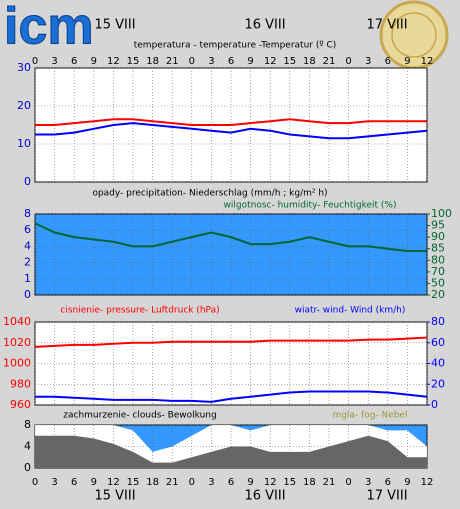 This screenshot has height=509, width=460. I want to click on panel-y2label: wilgotnosc- humidity- Feuchtigkeit (%), so click(310, 206).